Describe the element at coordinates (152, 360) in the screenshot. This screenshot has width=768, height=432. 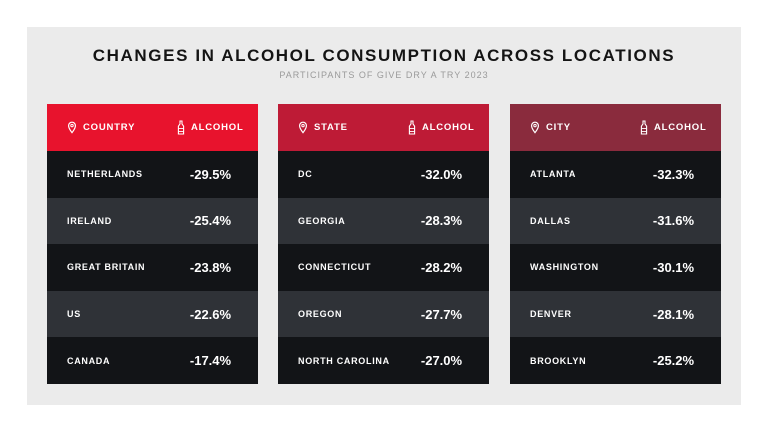
I see `table-row: CANADA -17.4%` at that location.